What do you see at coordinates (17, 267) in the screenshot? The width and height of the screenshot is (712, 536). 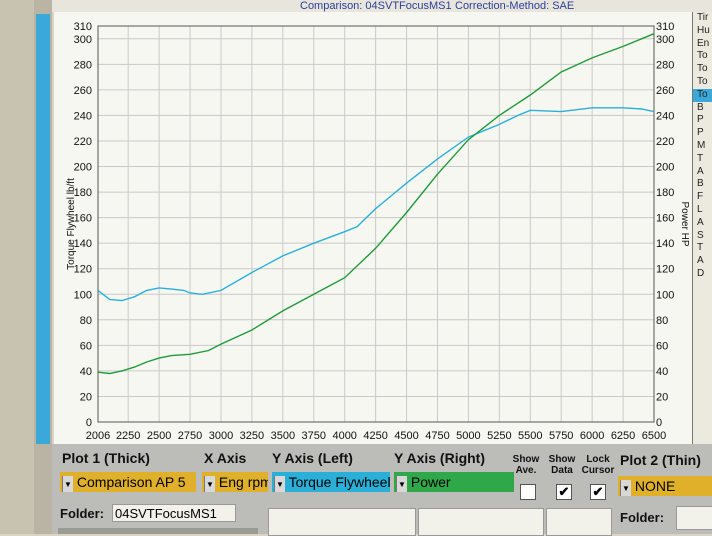 I see `left-frame` at bounding box center [17, 267].